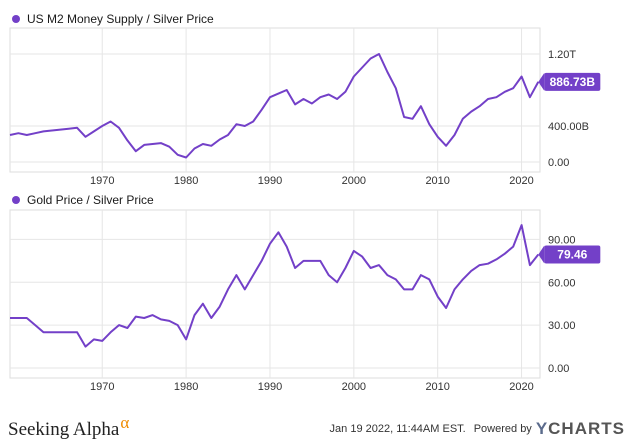 This screenshot has height=447, width=635. Describe the element at coordinates (562, 326) in the screenshot. I see `y-tick-label: 30.00` at that location.